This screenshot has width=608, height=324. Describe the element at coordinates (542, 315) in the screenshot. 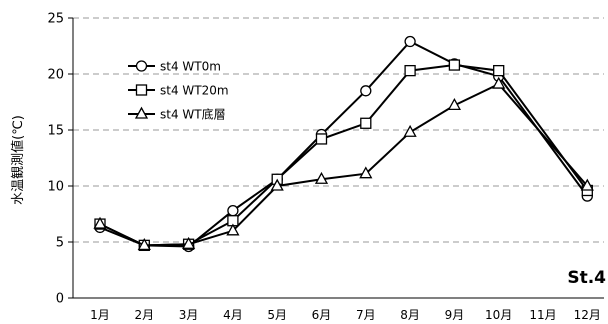

I see `x-tick-label-11: 11月` at that location.